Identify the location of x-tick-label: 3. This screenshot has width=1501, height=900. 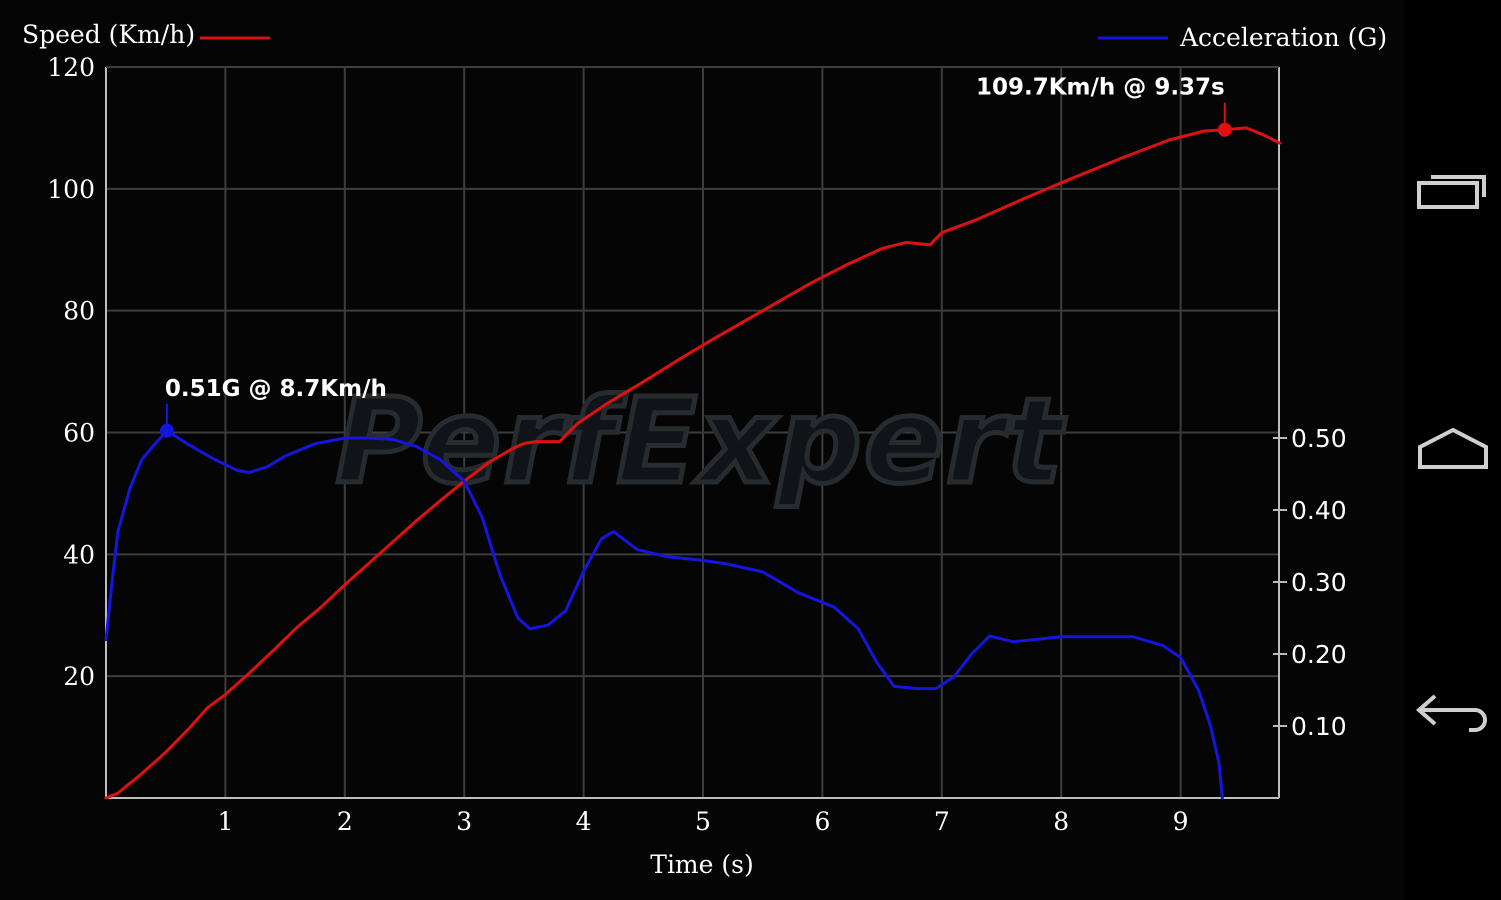
(464, 821).